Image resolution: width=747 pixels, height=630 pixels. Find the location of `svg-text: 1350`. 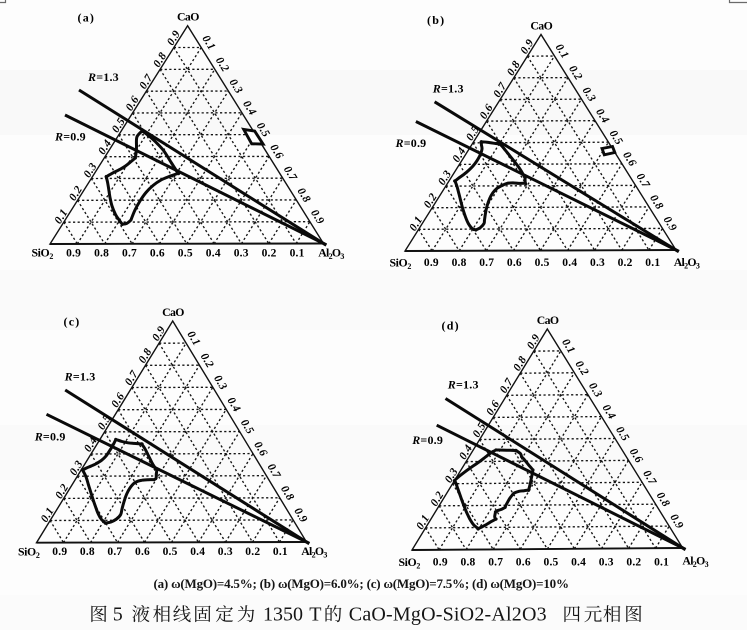

svg-text: 1350 is located at coordinates (283, 615).